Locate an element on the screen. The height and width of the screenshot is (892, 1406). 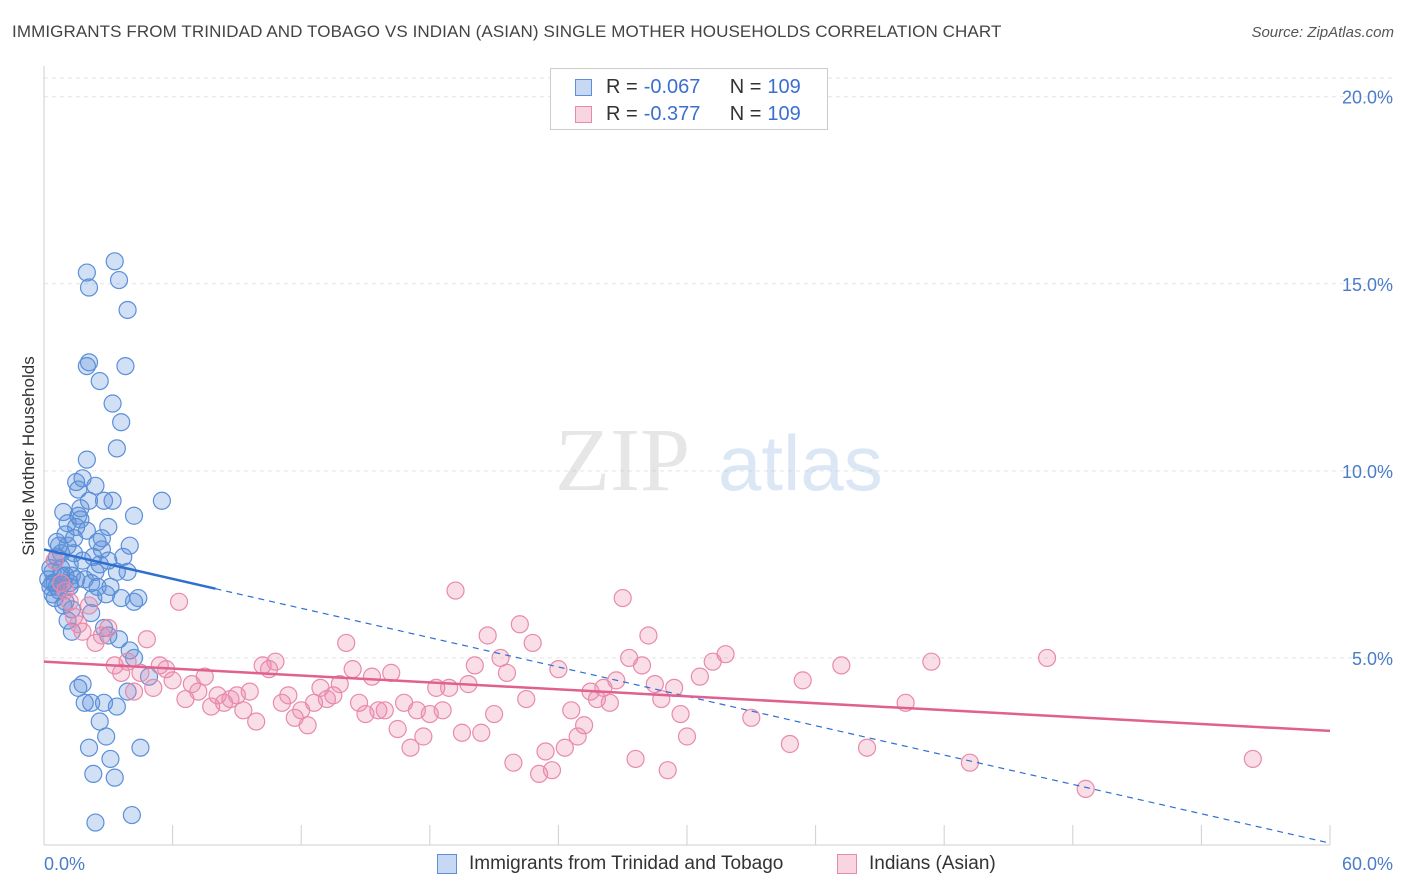
y-tick-label: 10.0% is located at coordinates (1367, 472).